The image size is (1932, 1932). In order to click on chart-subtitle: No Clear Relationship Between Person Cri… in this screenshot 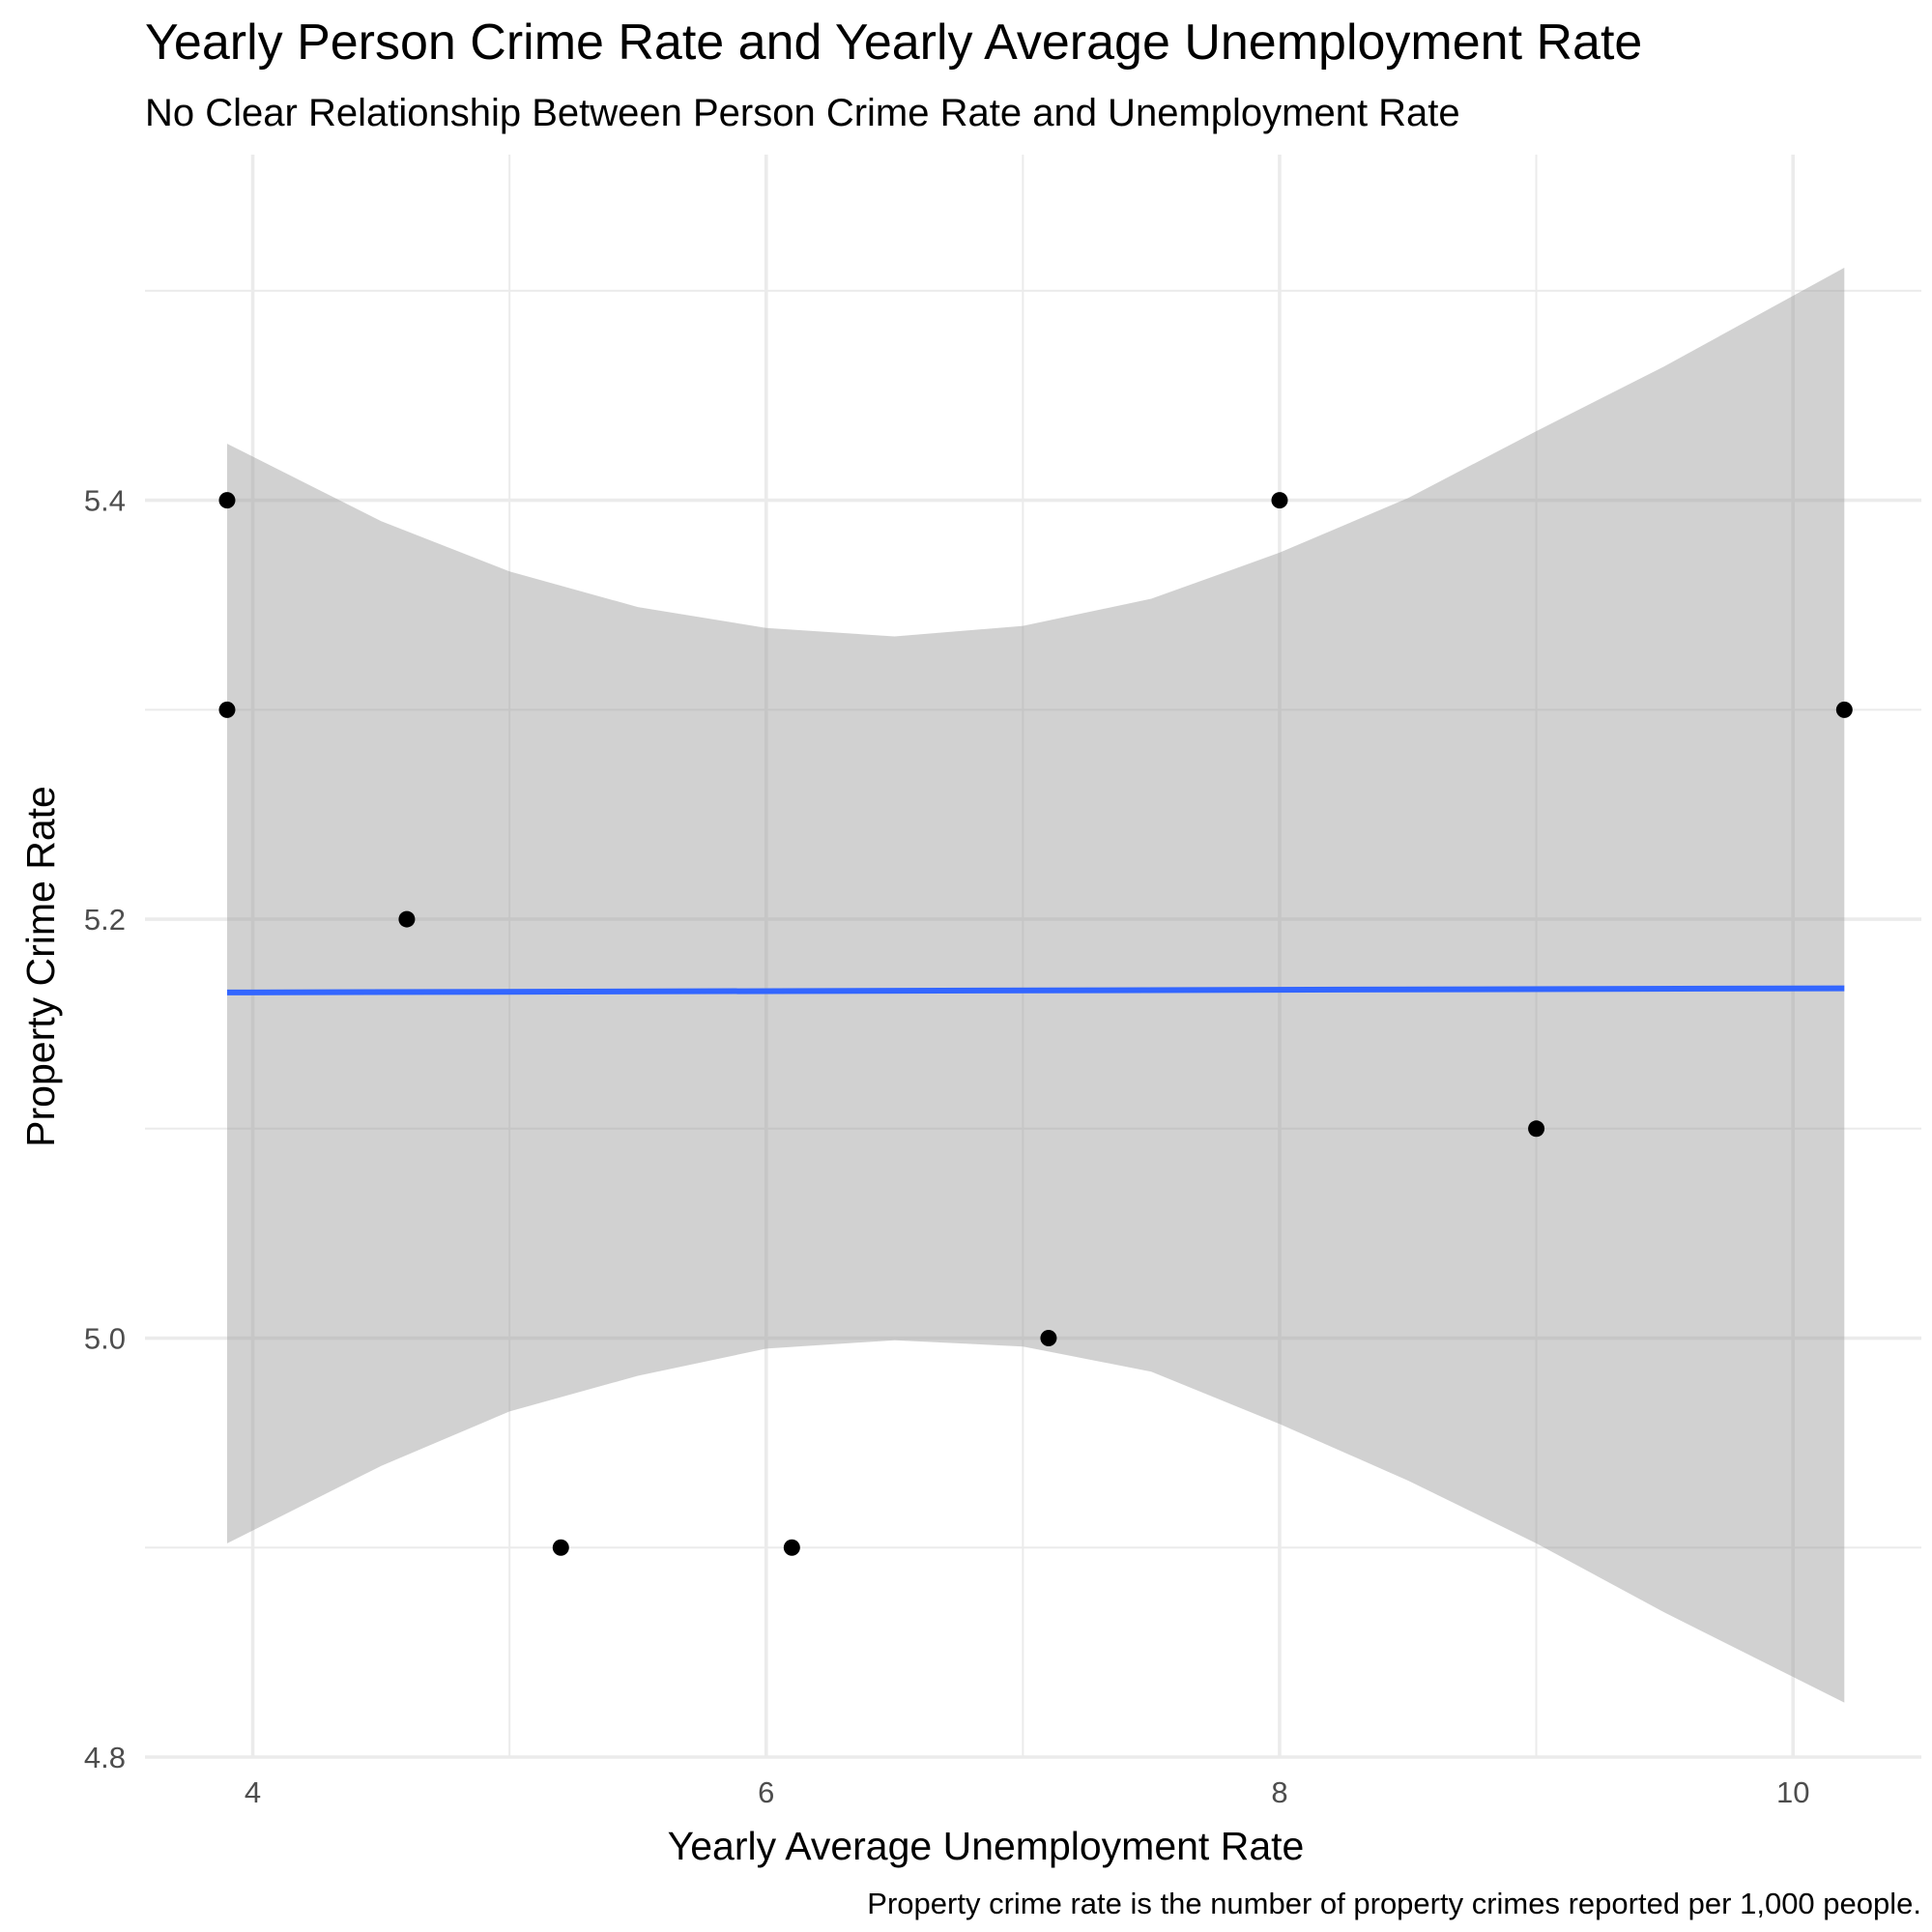, I will do `click(802, 113)`.